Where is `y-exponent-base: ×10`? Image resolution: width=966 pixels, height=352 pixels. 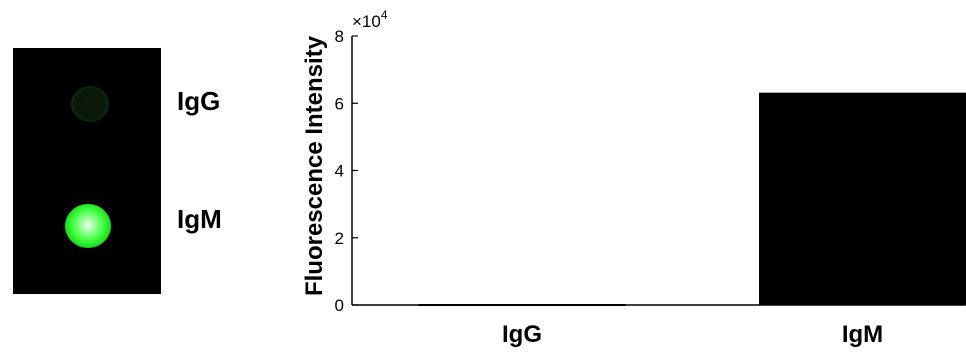 y-exponent-base: ×10 is located at coordinates (366, 21).